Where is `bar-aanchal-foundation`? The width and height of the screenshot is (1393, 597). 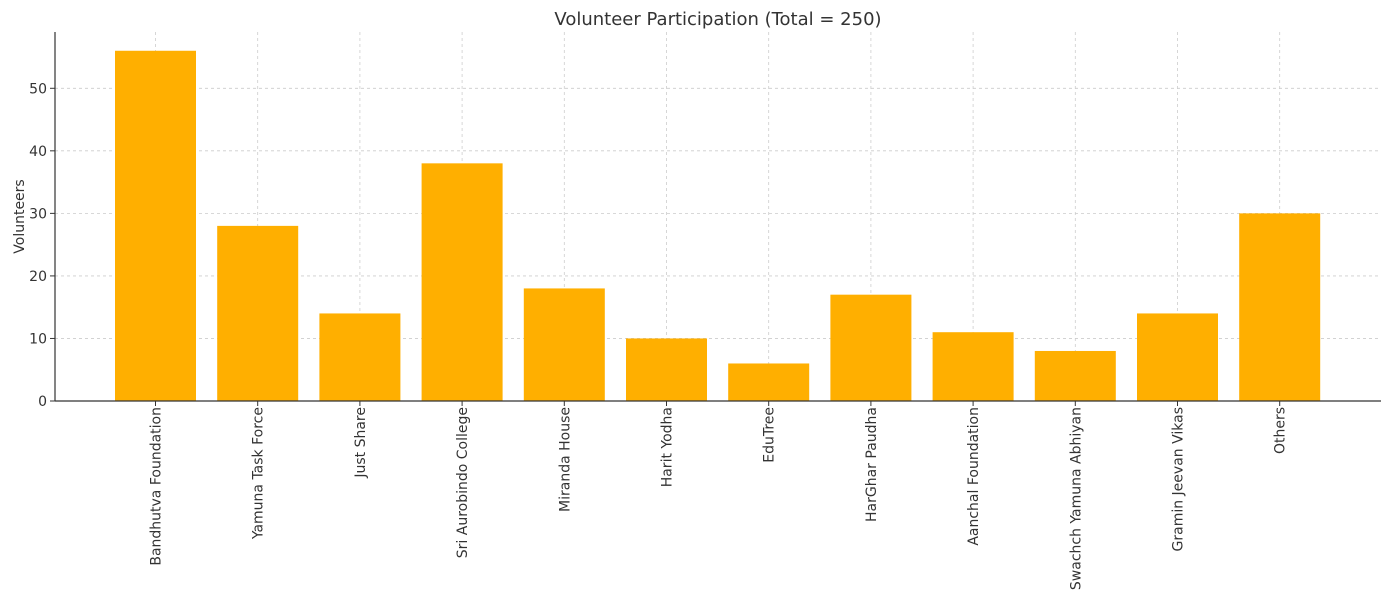
bar-aanchal-foundation is located at coordinates (973, 366).